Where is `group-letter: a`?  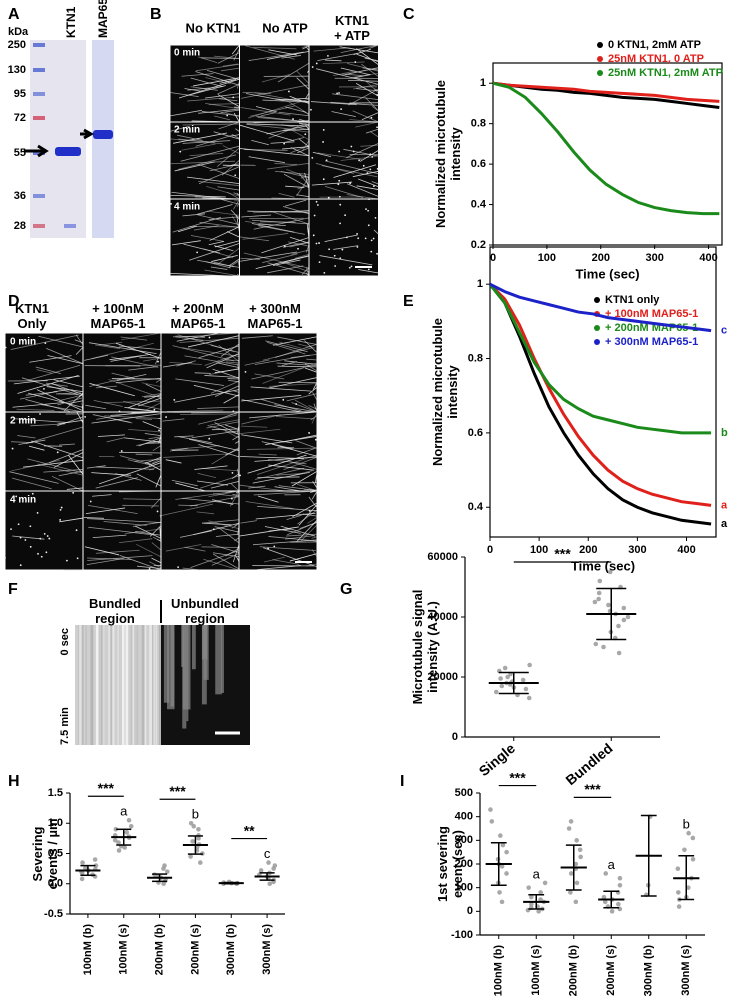
group-letter: a is located at coordinates (124, 811).